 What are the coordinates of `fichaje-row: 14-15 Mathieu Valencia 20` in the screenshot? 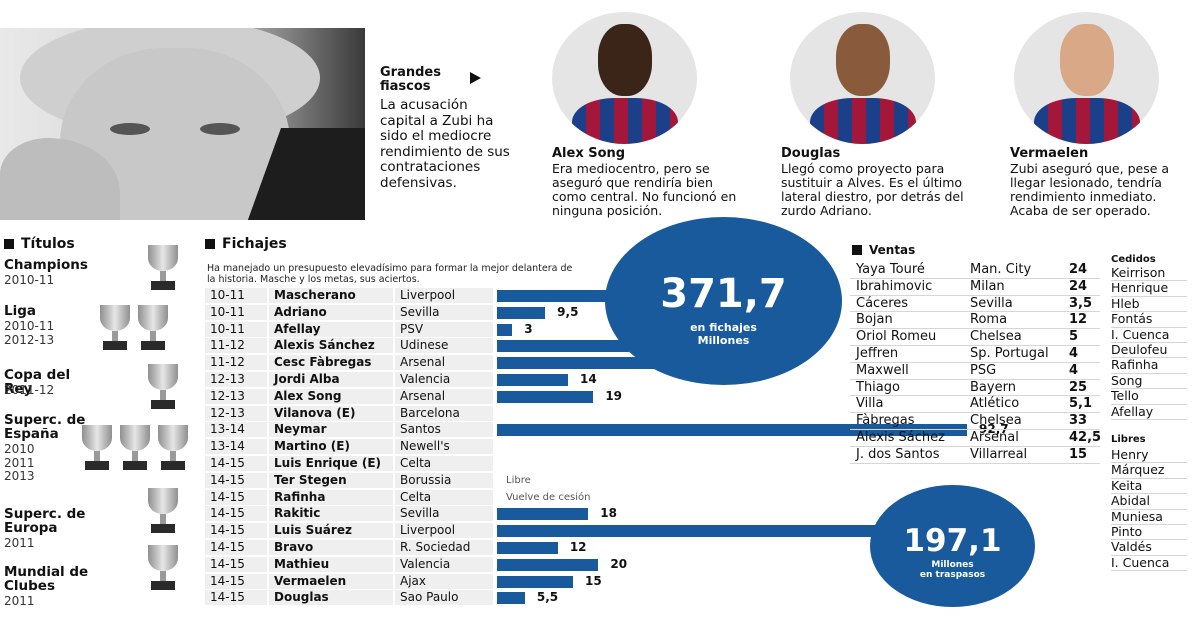 It's located at (505, 564).